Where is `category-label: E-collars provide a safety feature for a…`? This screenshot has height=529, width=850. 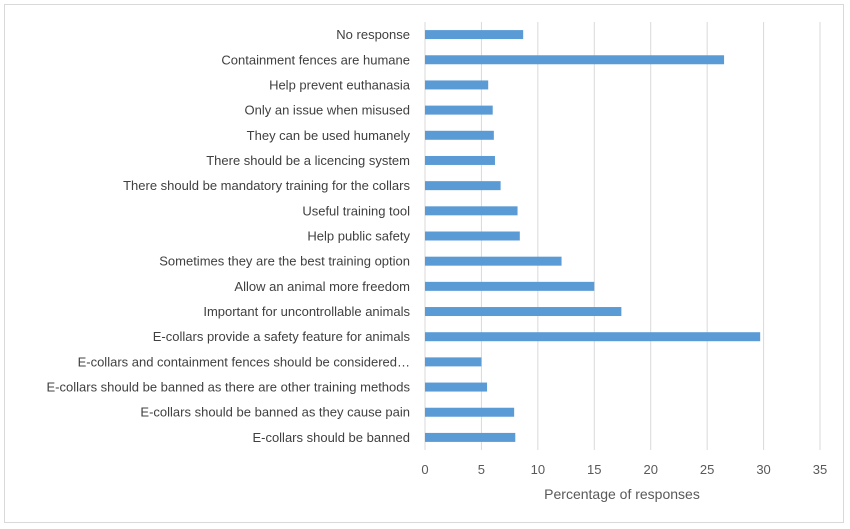 category-label: E-collars provide a safety feature for a… is located at coordinates (282, 336).